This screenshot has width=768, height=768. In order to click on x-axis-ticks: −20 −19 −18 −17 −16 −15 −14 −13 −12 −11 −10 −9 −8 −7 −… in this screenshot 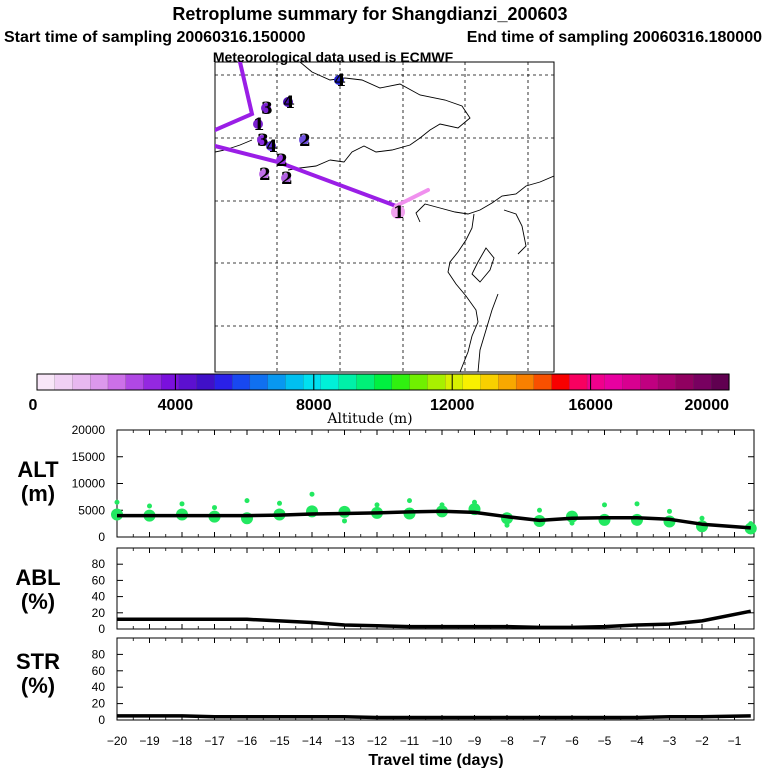, I will do `click(424, 741)`.